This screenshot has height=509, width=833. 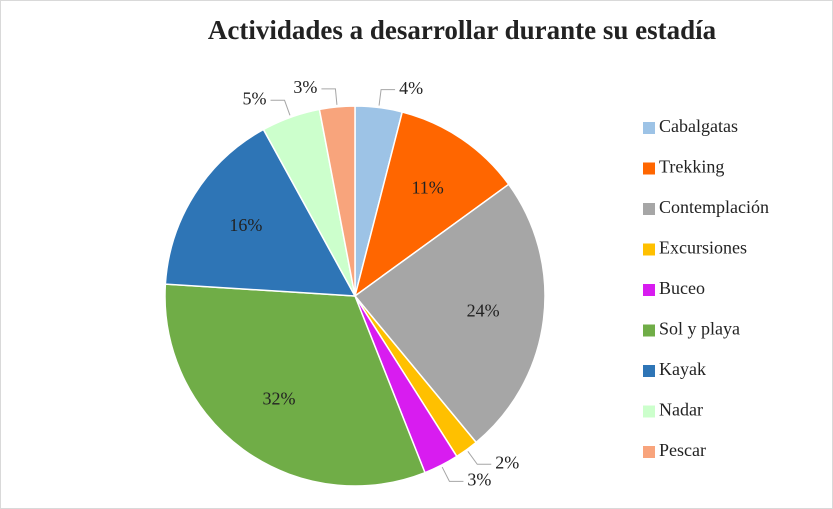 What do you see at coordinates (245, 225) in the screenshot?
I see `data-label: 16%` at bounding box center [245, 225].